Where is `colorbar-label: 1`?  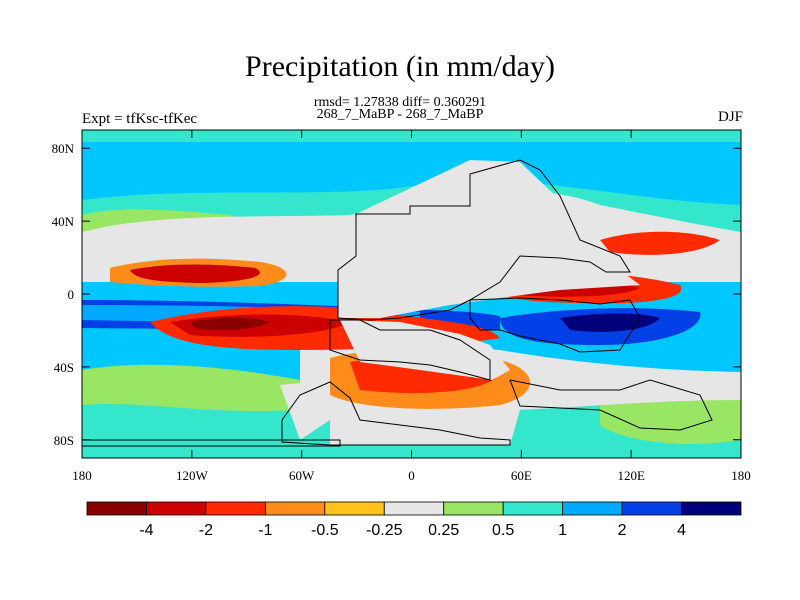 colorbar-label: 1 is located at coordinates (562, 530).